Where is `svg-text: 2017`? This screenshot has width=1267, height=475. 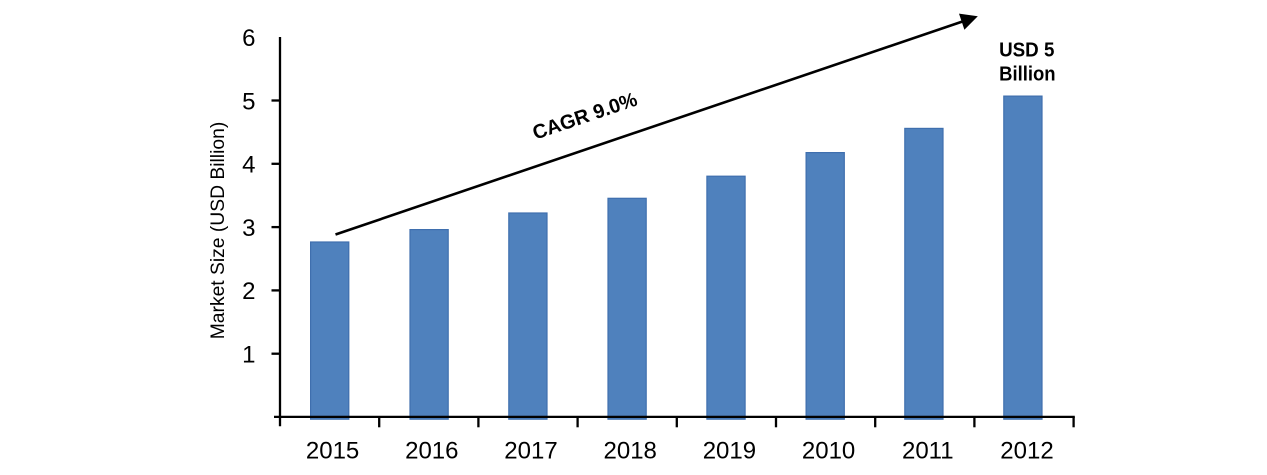
svg-text: 2017 is located at coordinates (530, 451).